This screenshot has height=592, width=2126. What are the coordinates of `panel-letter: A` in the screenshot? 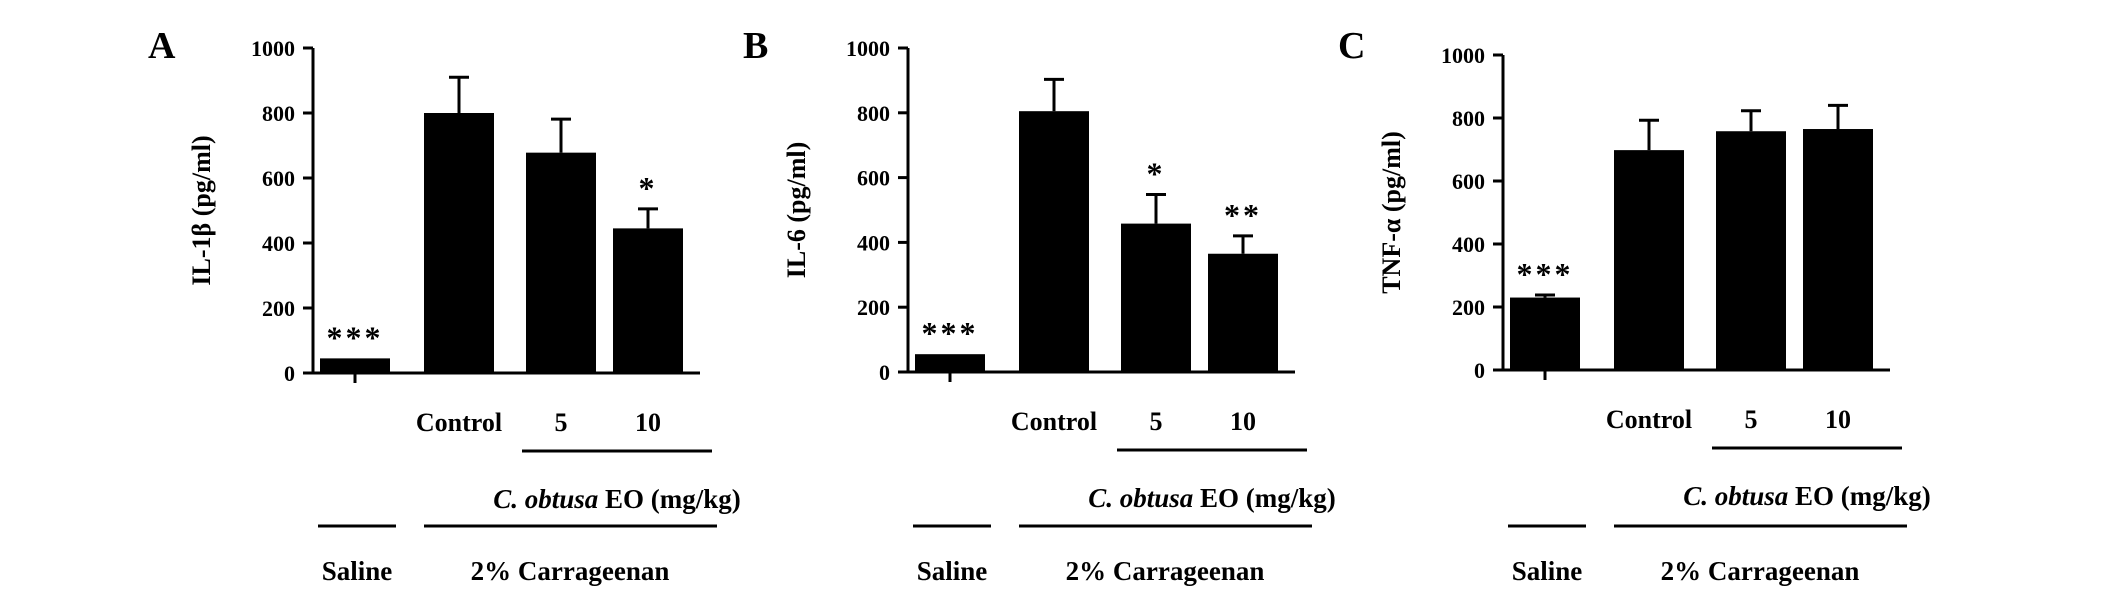 It's located at (162, 46).